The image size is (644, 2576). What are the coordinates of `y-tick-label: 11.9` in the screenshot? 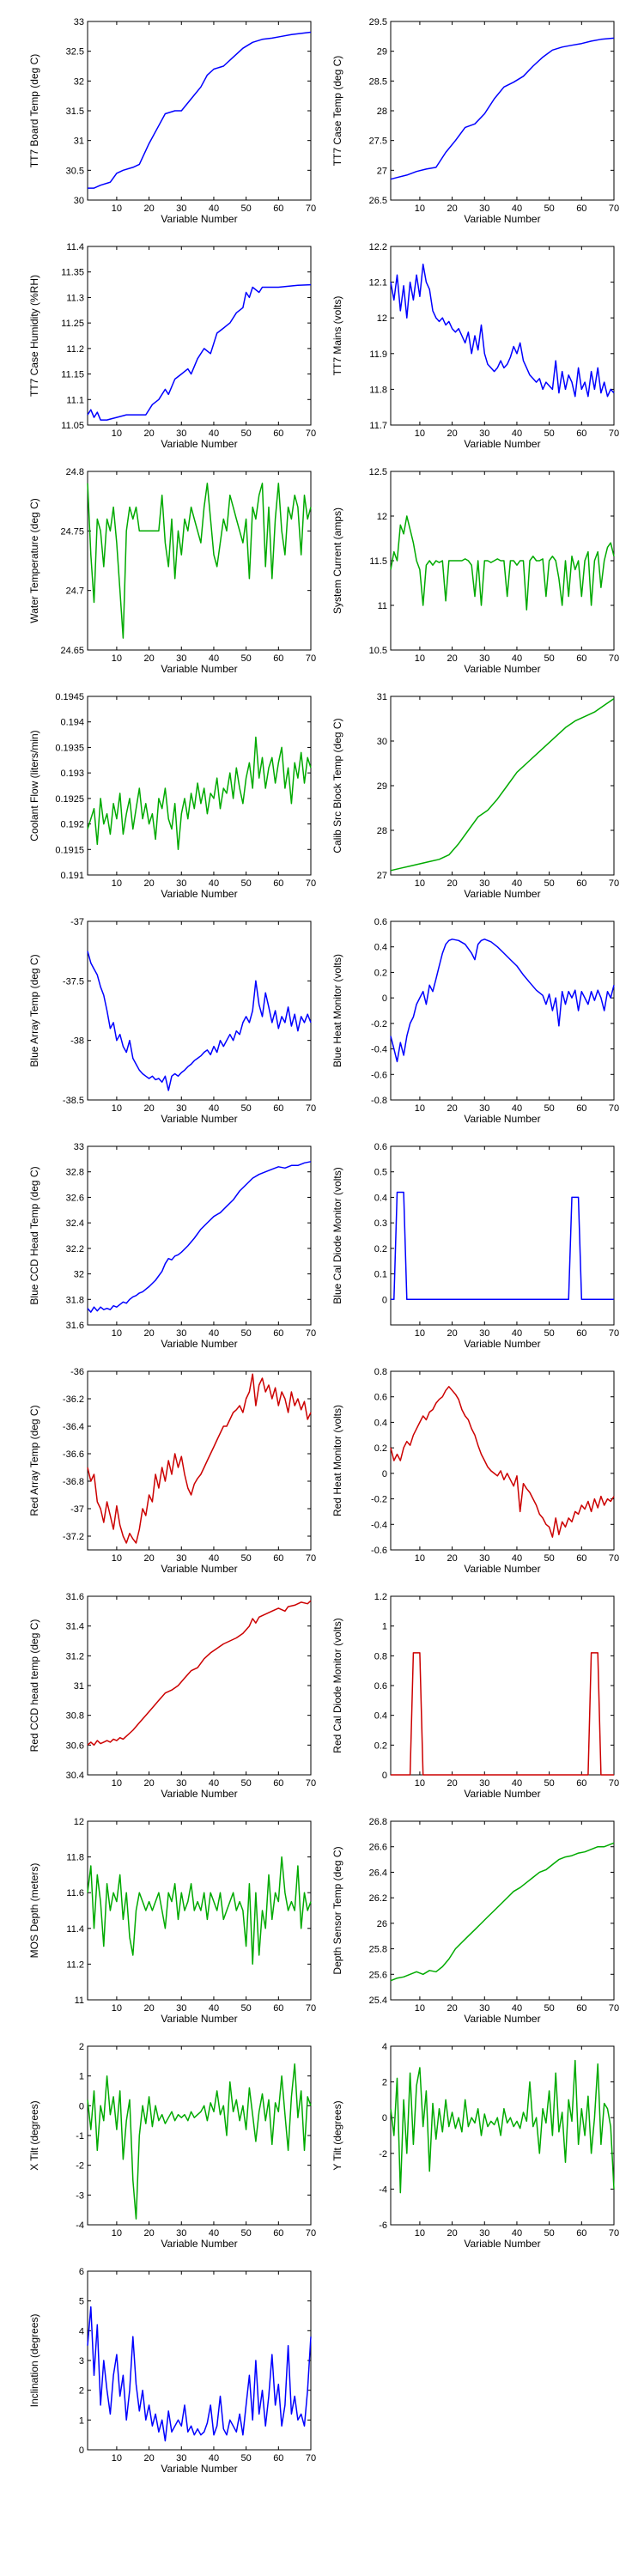 It's located at (378, 355).